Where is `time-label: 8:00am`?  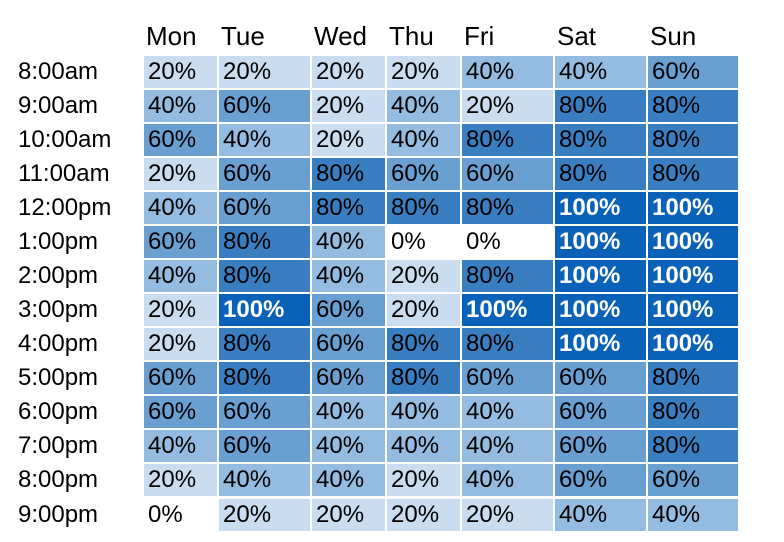 time-label: 8:00am is located at coordinates (58, 71).